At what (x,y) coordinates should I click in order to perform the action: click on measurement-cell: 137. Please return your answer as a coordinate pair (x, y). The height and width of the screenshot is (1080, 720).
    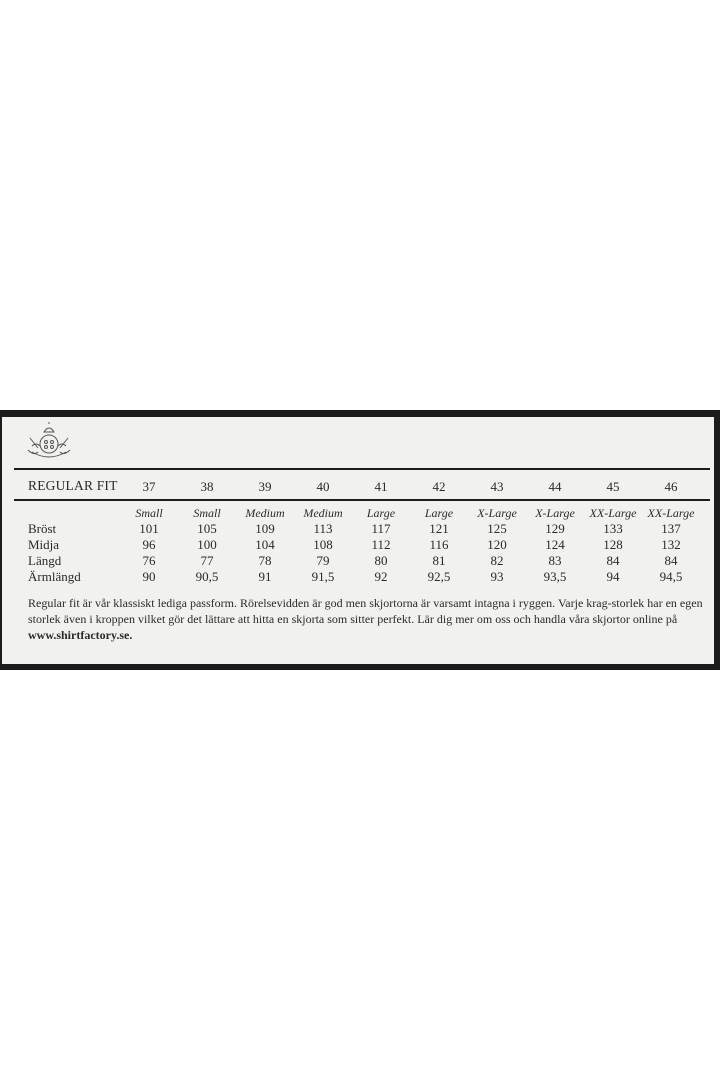
    Looking at the image, I should click on (671, 528).